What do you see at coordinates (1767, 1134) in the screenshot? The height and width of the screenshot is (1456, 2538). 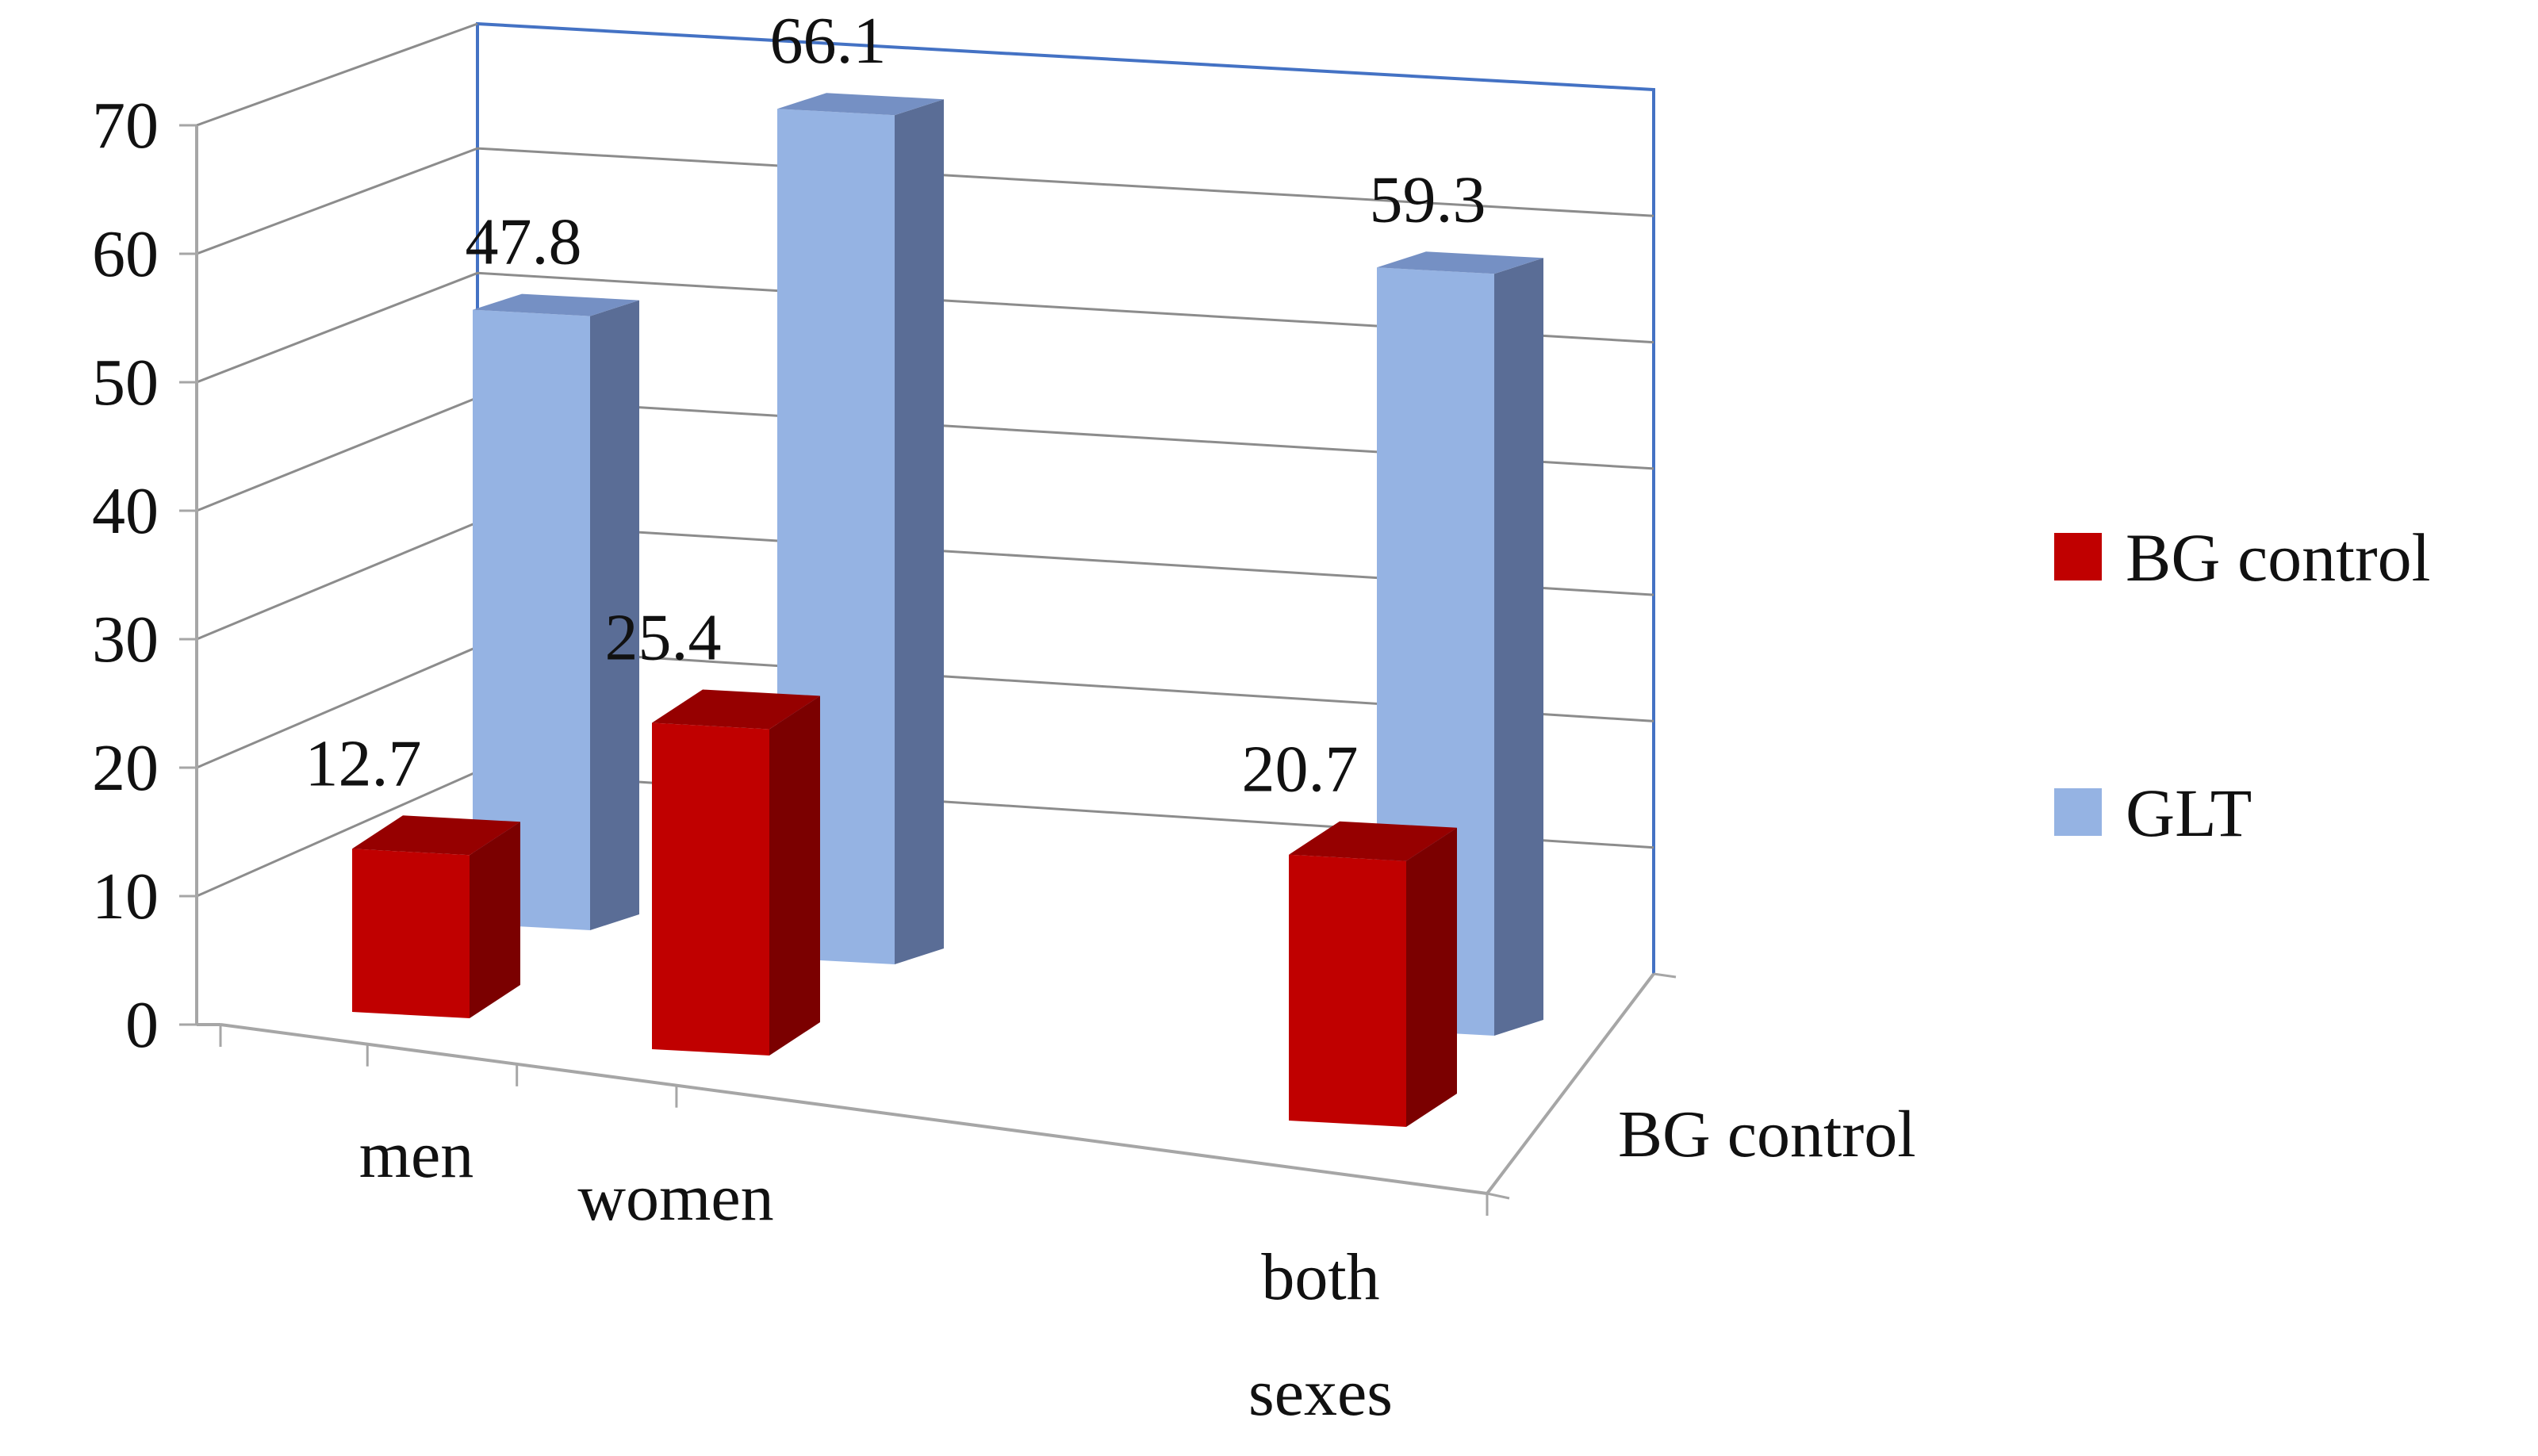 I see `depth-axis-label: BG control` at bounding box center [1767, 1134].